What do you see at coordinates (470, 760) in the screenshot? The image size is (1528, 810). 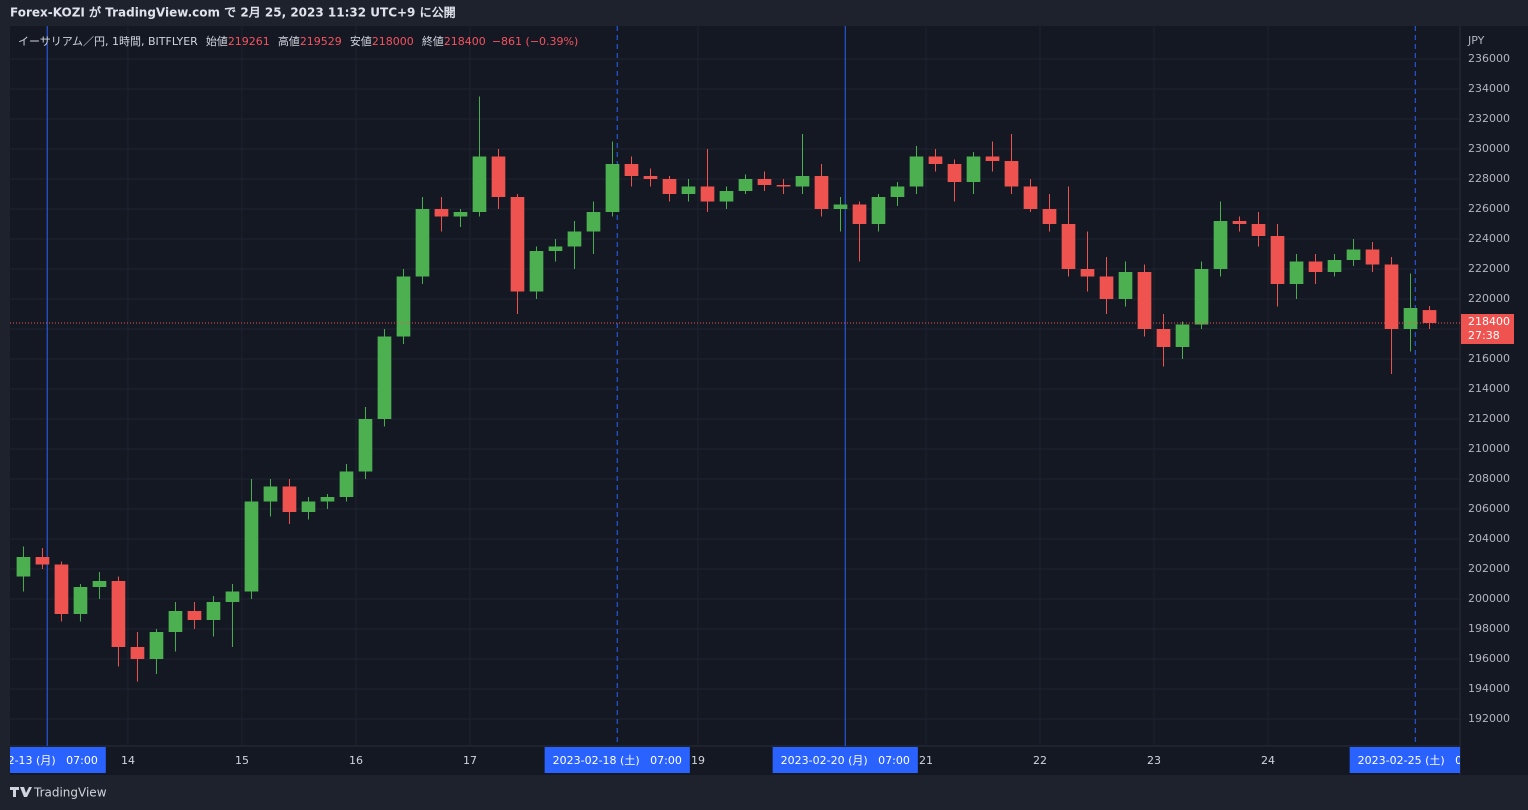 I see `x-tick-label: 17` at bounding box center [470, 760].